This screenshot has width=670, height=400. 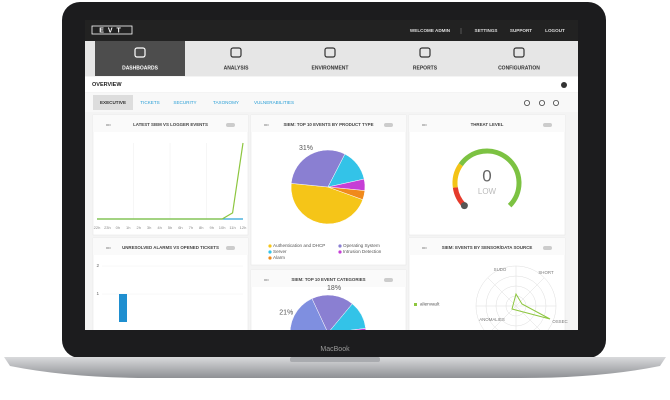 What do you see at coordinates (170, 227) in the screenshot?
I see `x-tick-label: 5h` at bounding box center [170, 227].